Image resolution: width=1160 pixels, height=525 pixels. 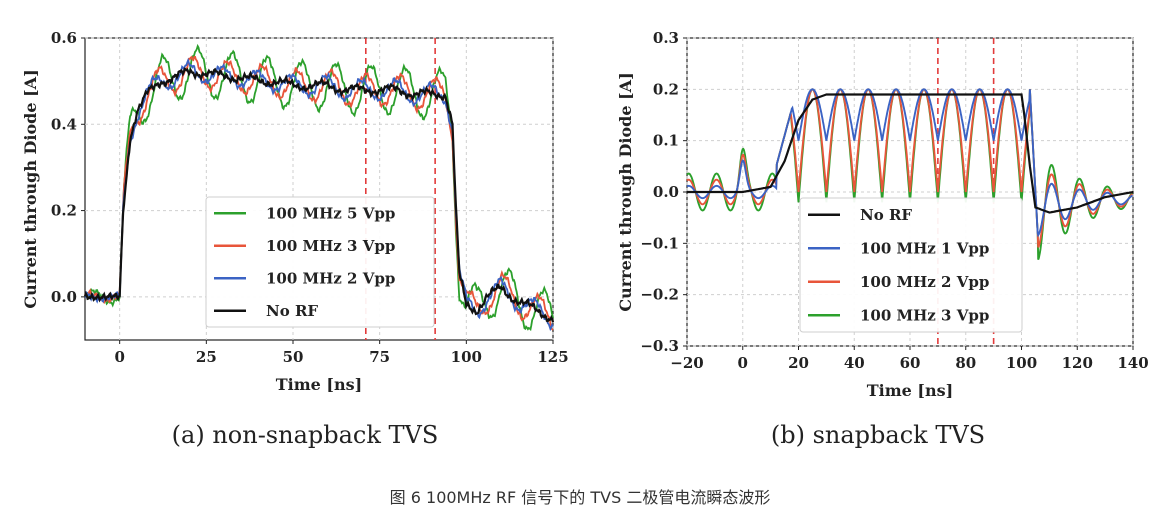 I want to click on chart-b-y-axis-label: Current through Diode [A], so click(x=625, y=191).